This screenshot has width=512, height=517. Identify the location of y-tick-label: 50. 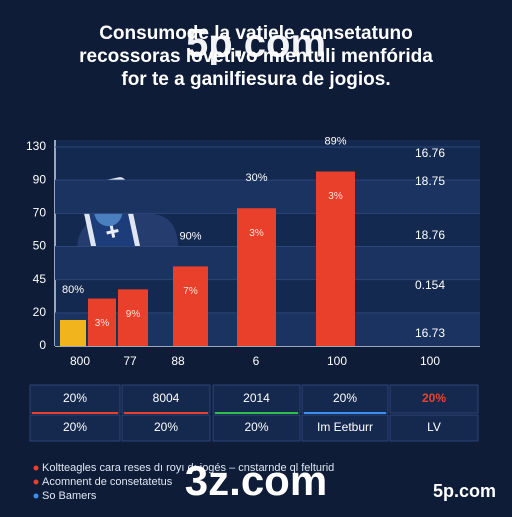
(40, 246).